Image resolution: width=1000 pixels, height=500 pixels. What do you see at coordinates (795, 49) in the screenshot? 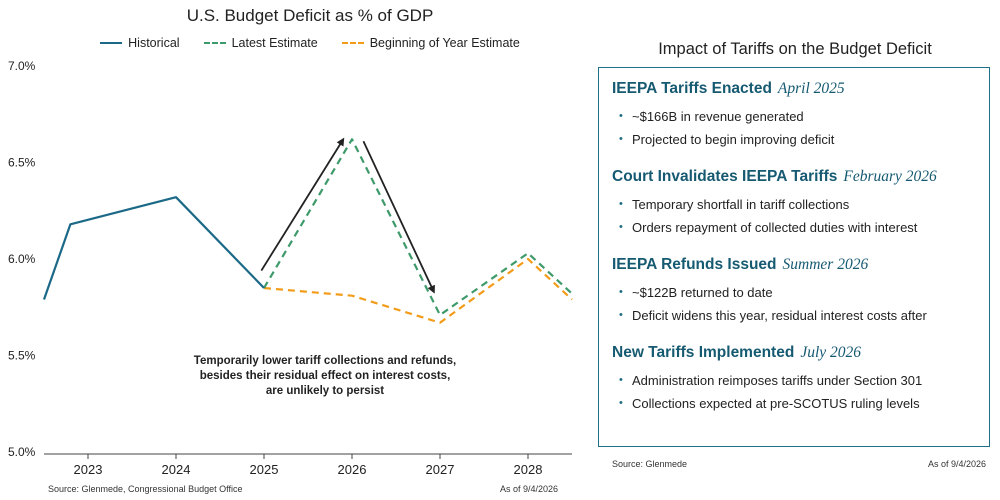
I see `panel-title: Impact of Tariffs on the Budget Deficit` at bounding box center [795, 49].